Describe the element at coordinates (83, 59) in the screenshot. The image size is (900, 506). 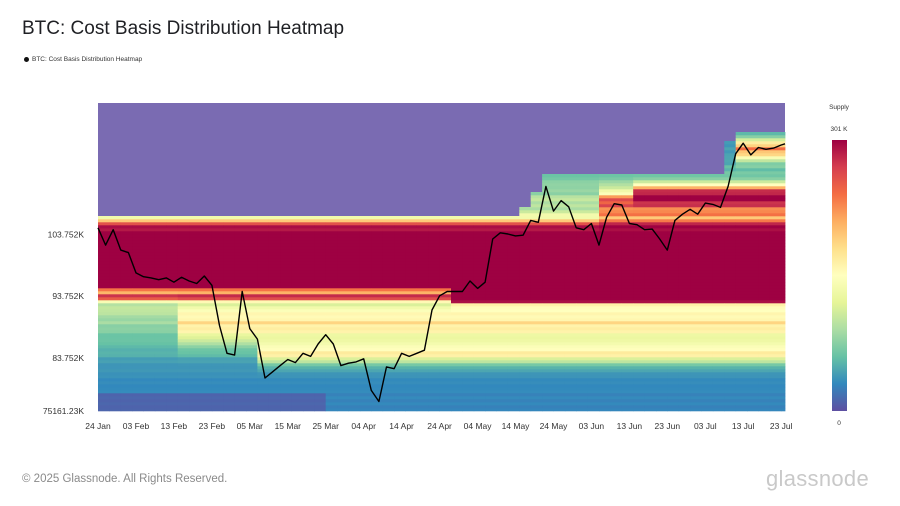
I see `chart-legend: BTC: Cost Basis Distribution Heatmap` at that location.